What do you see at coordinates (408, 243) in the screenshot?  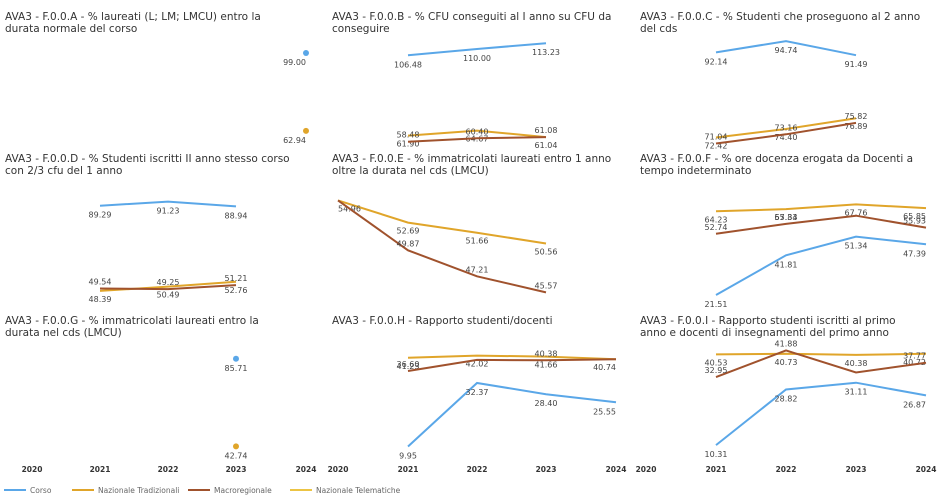 I see `data-label: 49.87` at bounding box center [408, 243].